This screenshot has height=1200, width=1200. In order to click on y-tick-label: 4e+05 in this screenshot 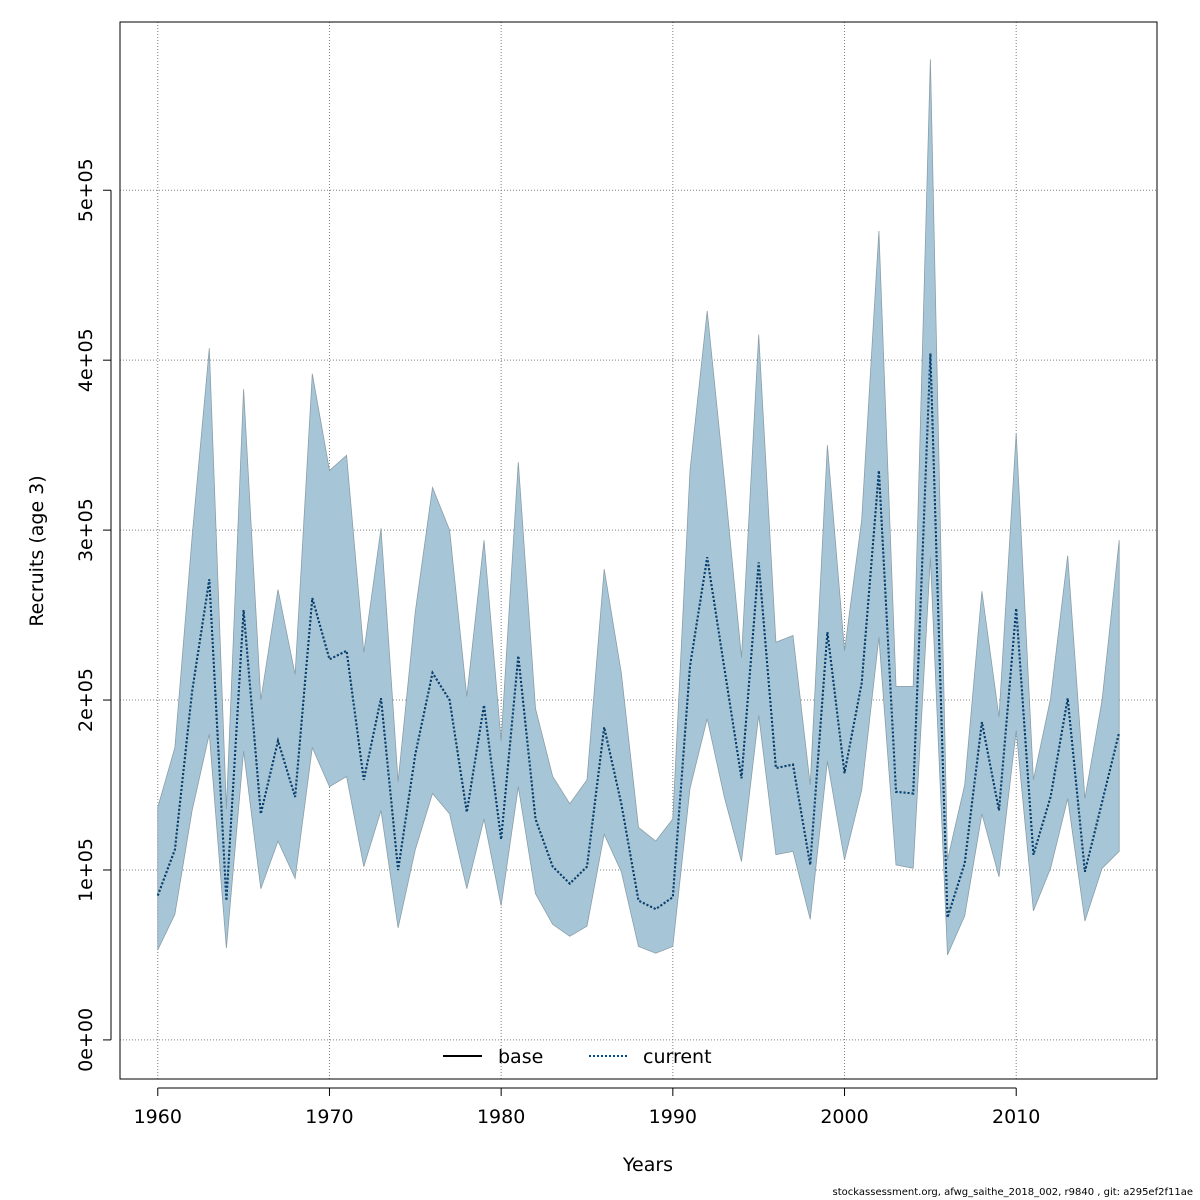, I will do `click(86, 360)`.